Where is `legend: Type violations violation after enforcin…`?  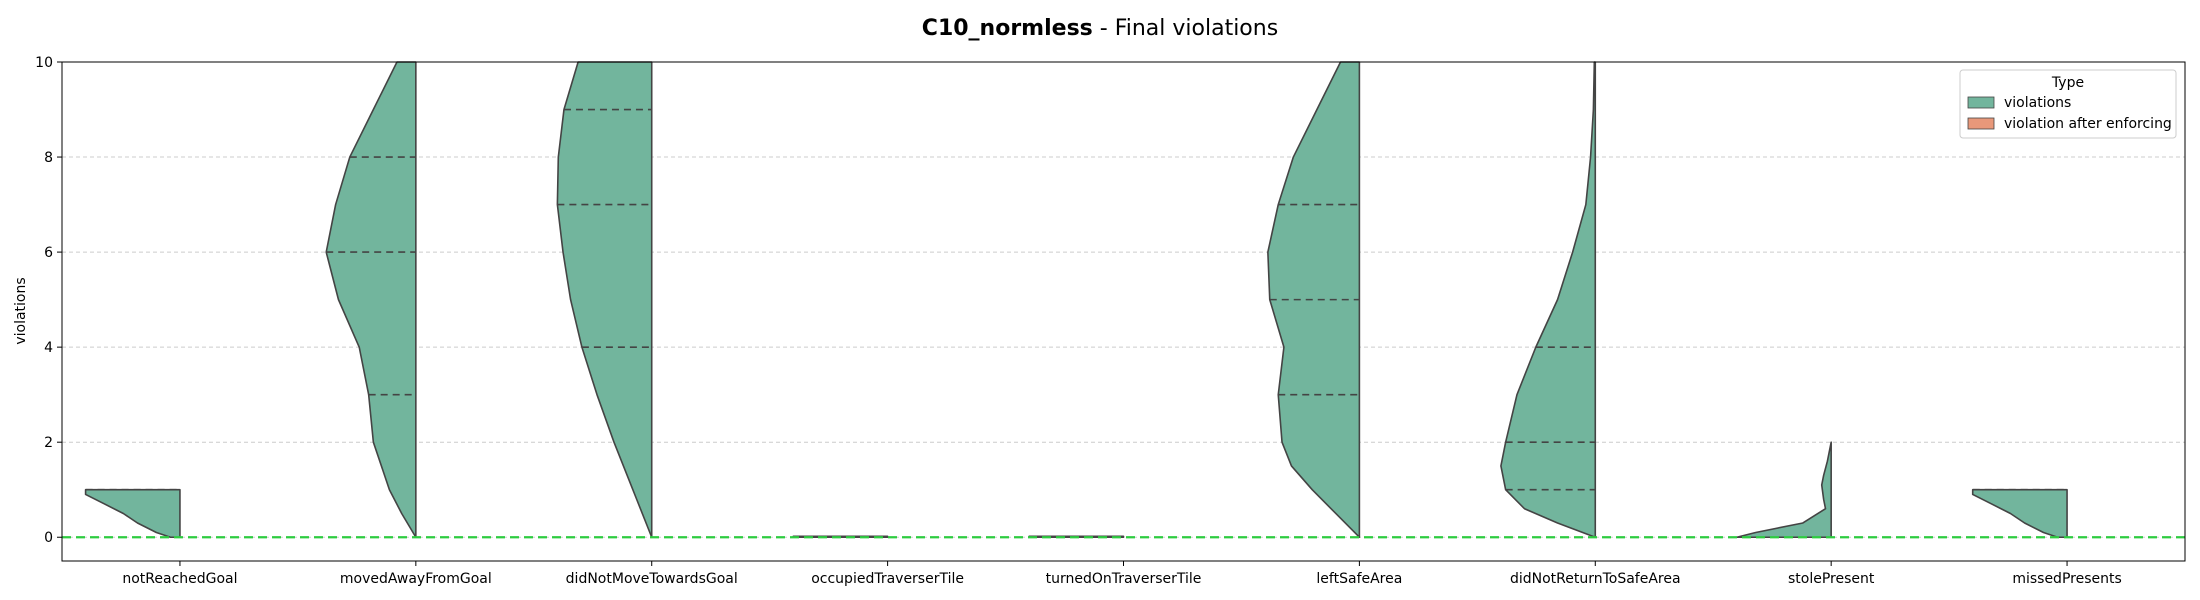 legend: Type violations violation after enforcin… is located at coordinates (2068, 104).